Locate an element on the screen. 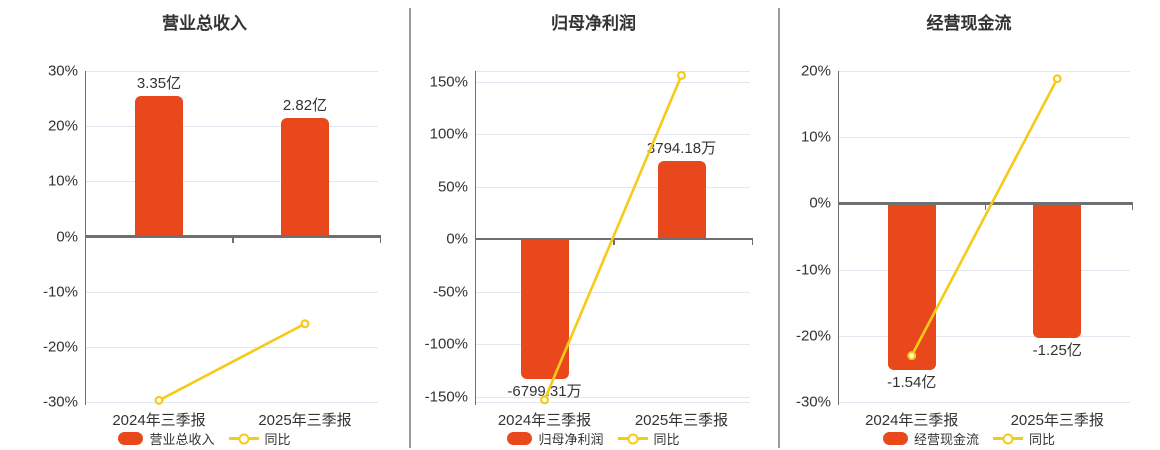 The image size is (1160, 450). y-tick-label: 30% is located at coordinates (62, 71).